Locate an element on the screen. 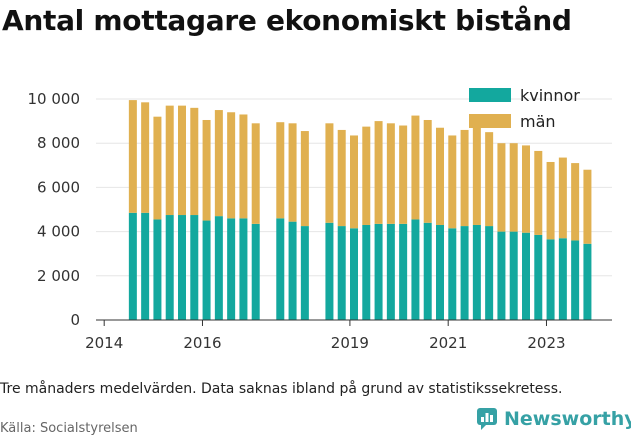 This screenshot has width=631, height=439. newsworthy-logo-icon is located at coordinates (487, 419).